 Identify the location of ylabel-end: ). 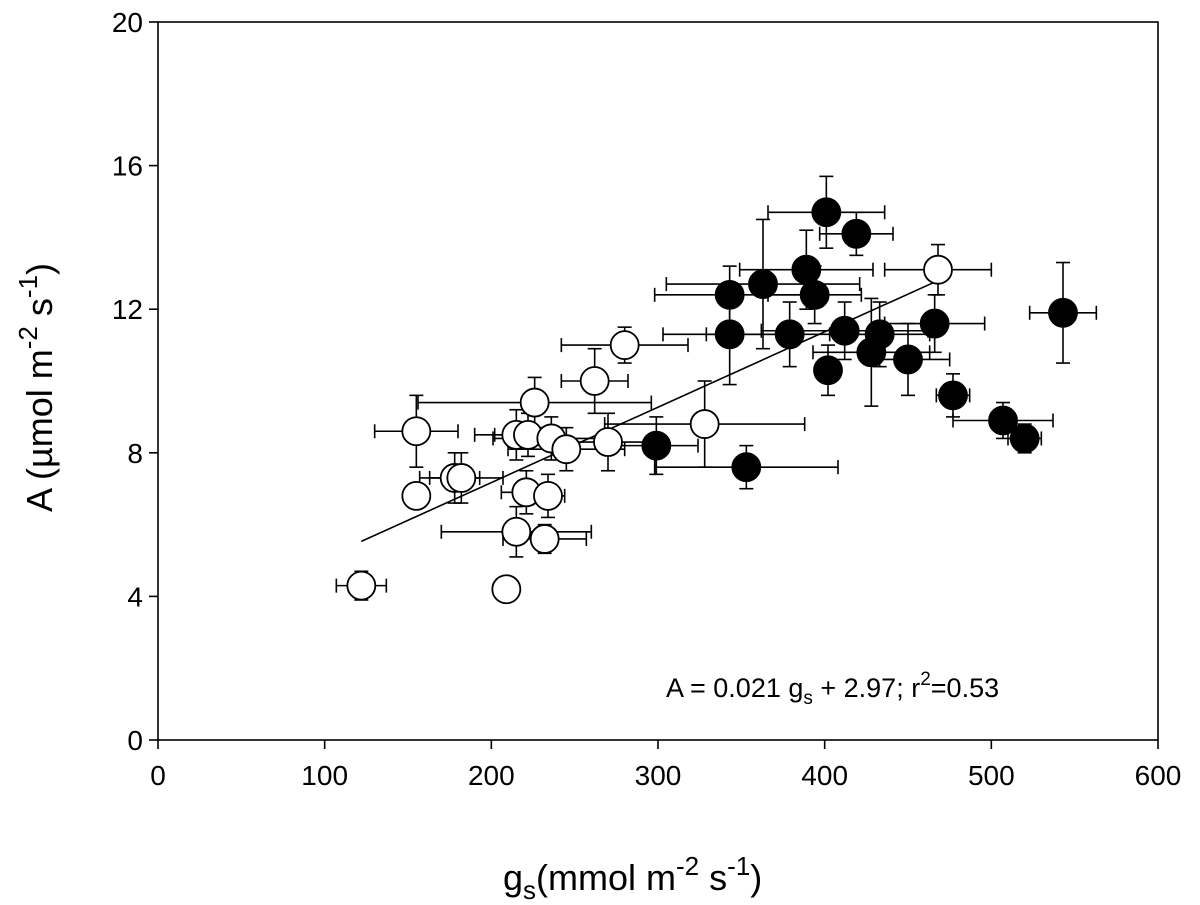
(39, 269).